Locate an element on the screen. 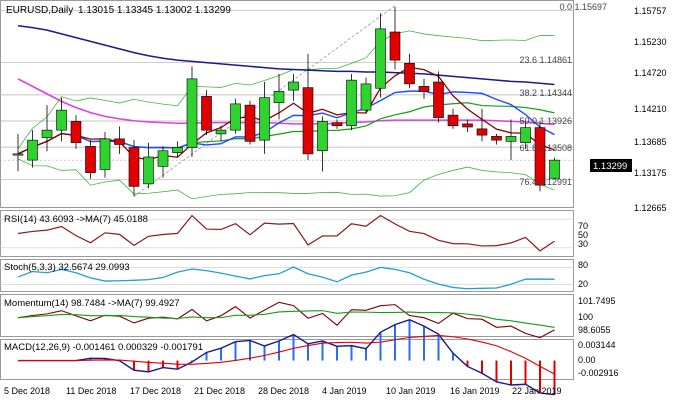 Image resolution: width=700 pixels, height=400 pixels. fib-level-label: 50.0 1.13926 is located at coordinates (545, 121).